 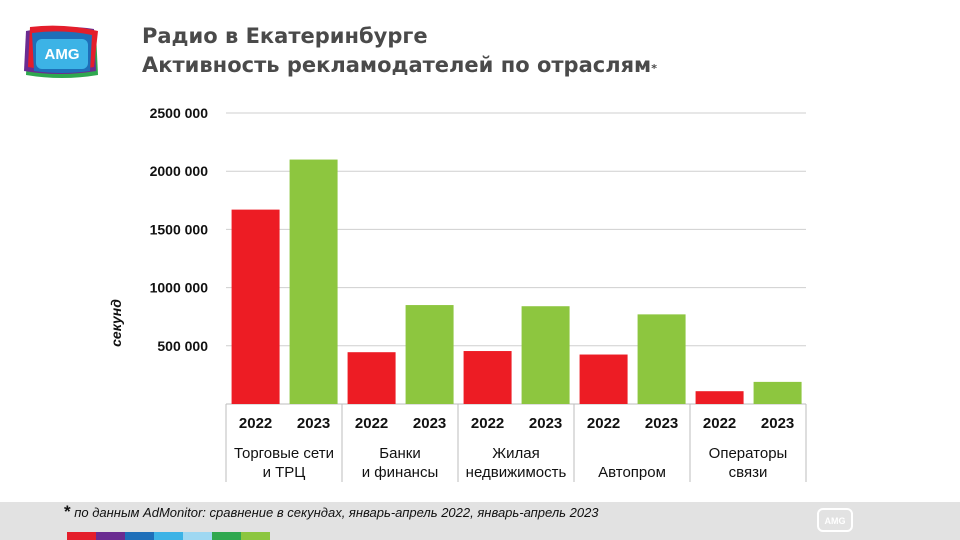 What do you see at coordinates (116, 323) in the screenshot?
I see `y-axis-label: секунд` at bounding box center [116, 323].